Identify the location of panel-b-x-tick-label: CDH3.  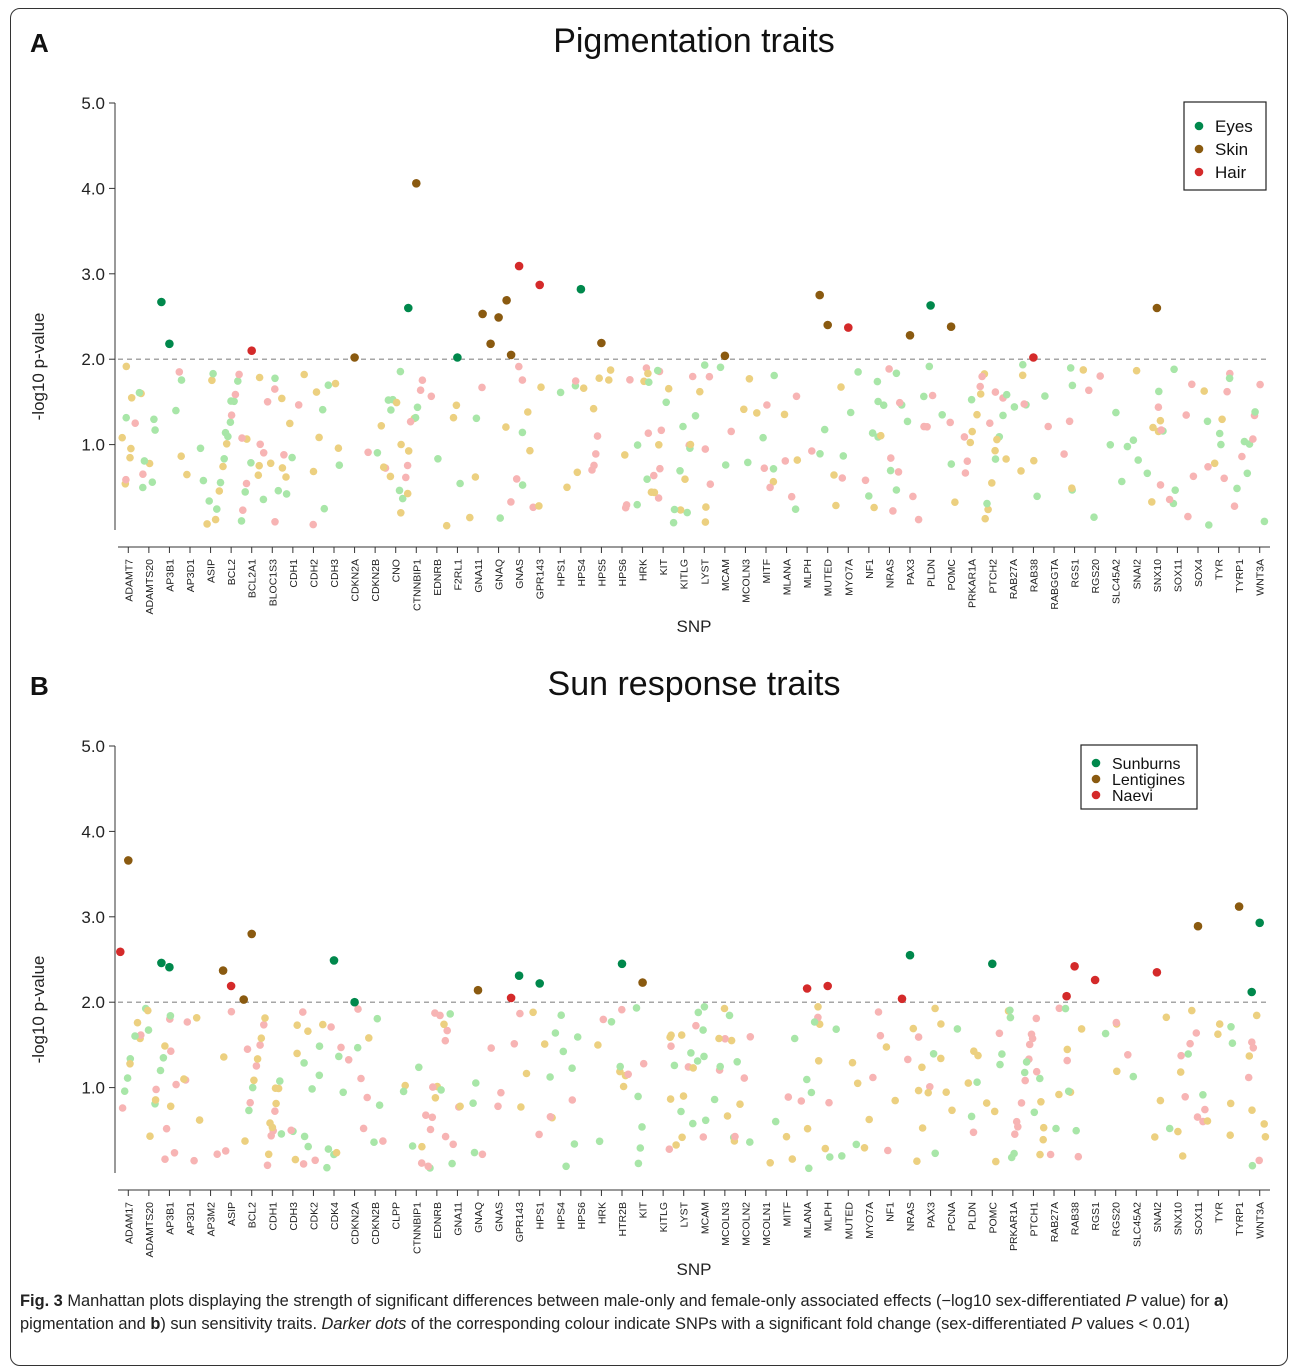
(294, 1216).